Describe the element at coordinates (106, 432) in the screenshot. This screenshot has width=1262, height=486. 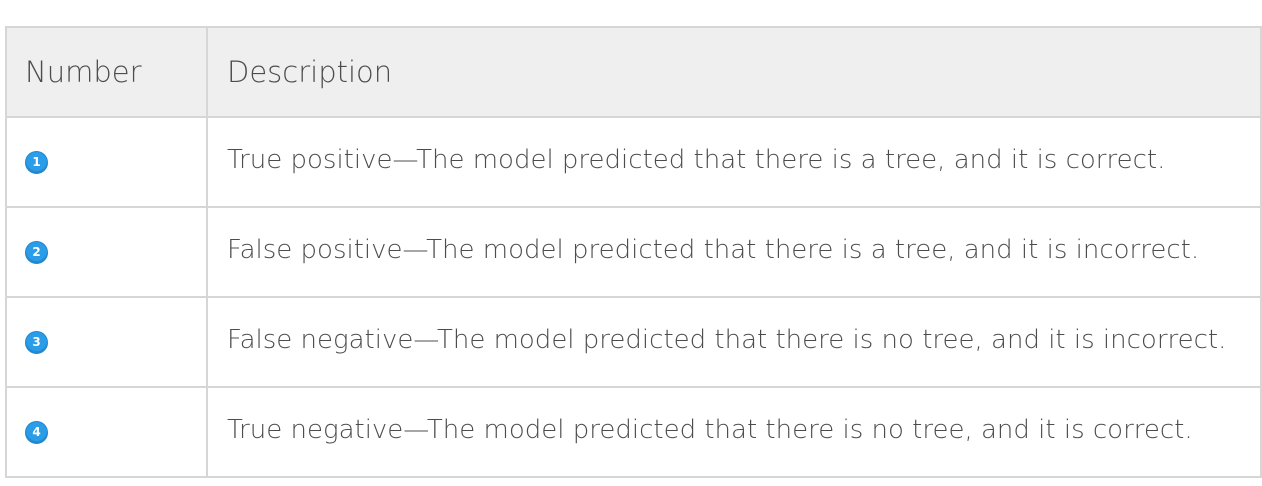
I see `number-cell: 4` at that location.